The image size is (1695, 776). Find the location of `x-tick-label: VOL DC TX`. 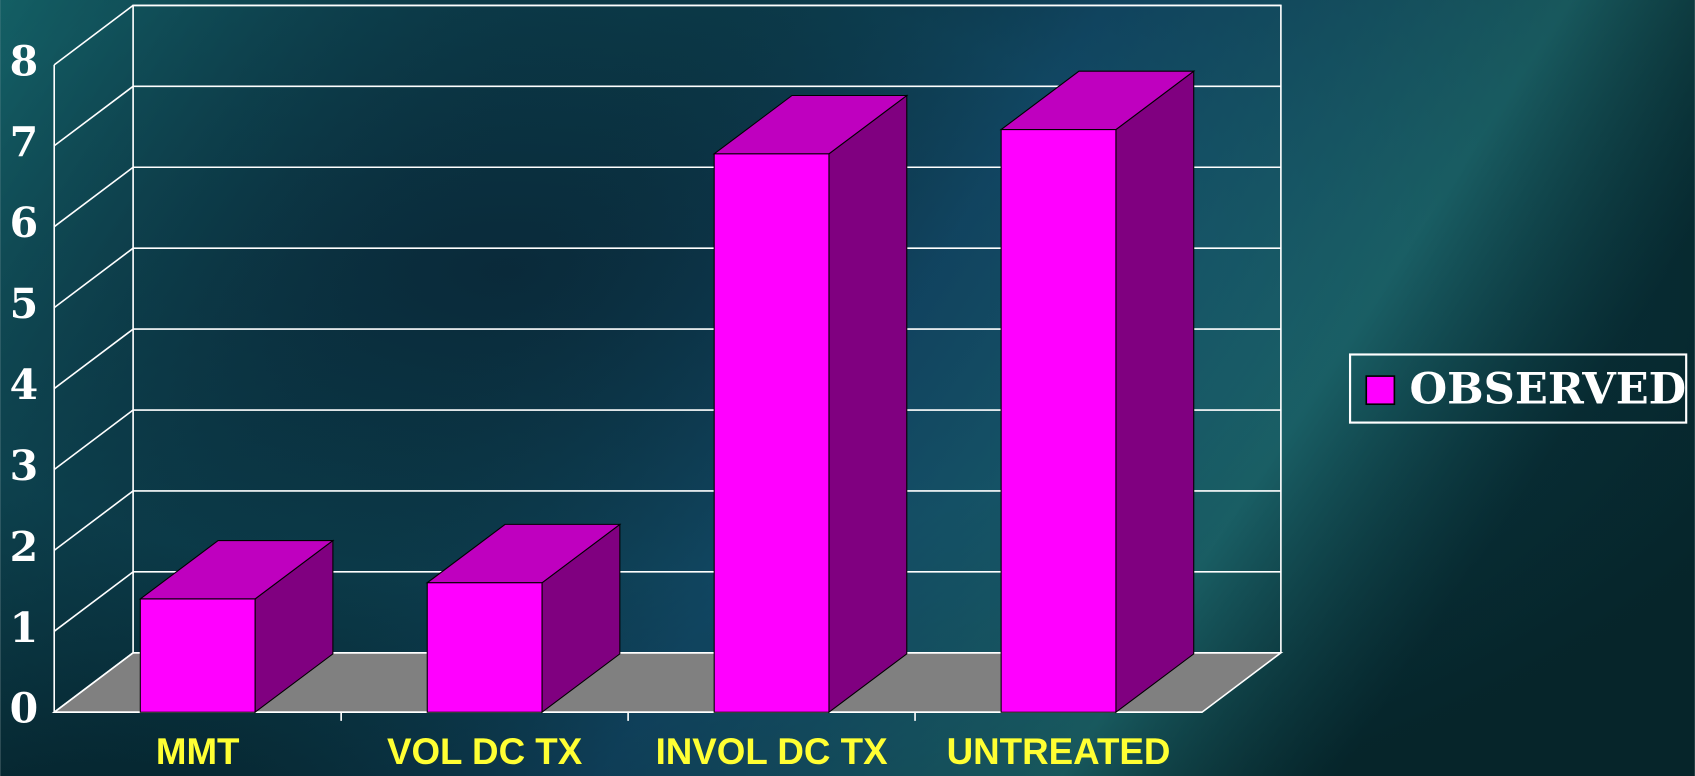

x-tick-label: VOL DC TX is located at coordinates (485, 751).